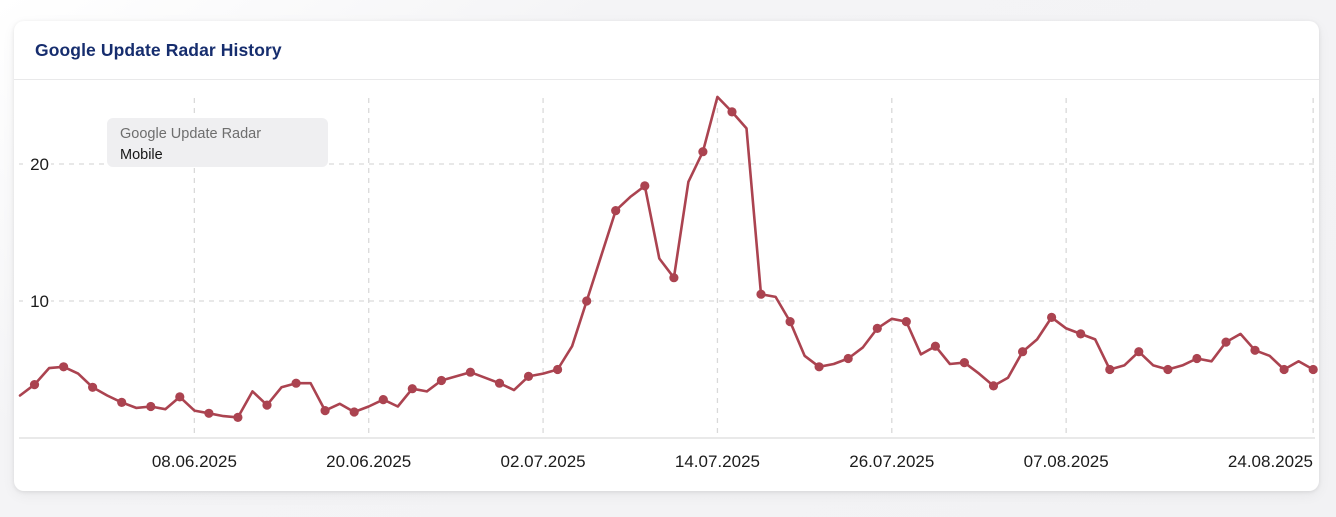 This screenshot has width=1336, height=517. What do you see at coordinates (39, 164) in the screenshot?
I see `y-axis-label: 20` at bounding box center [39, 164].